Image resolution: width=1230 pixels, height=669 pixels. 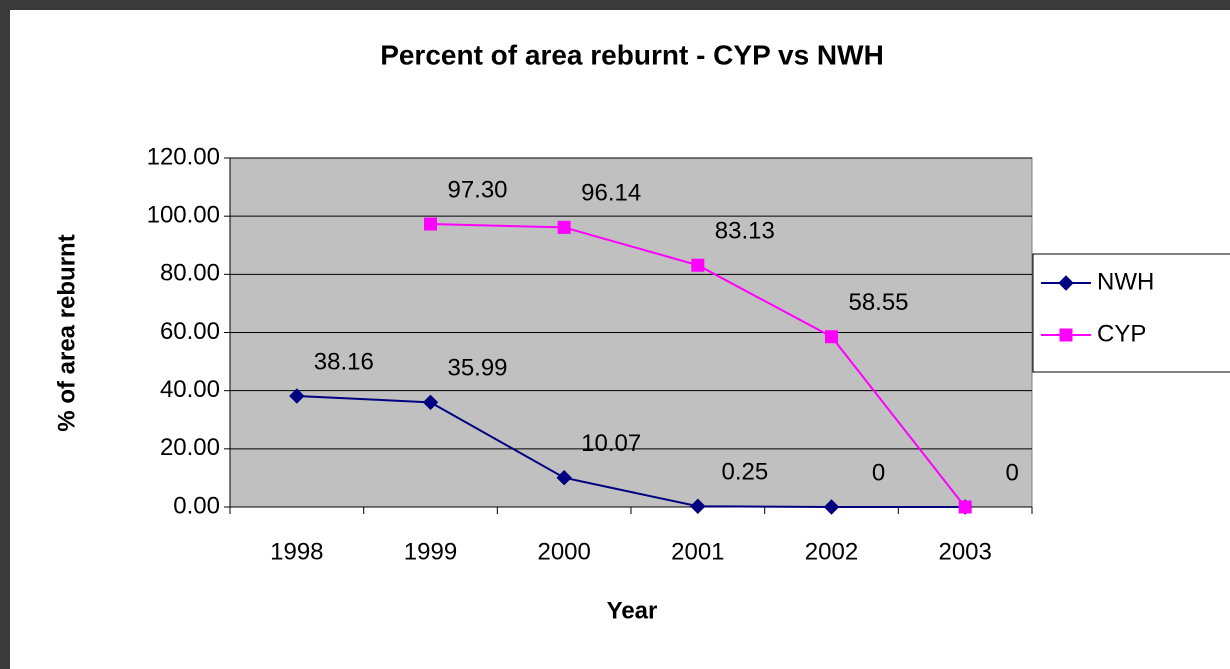 I want to click on data-label: 97.30, so click(x=477, y=189).